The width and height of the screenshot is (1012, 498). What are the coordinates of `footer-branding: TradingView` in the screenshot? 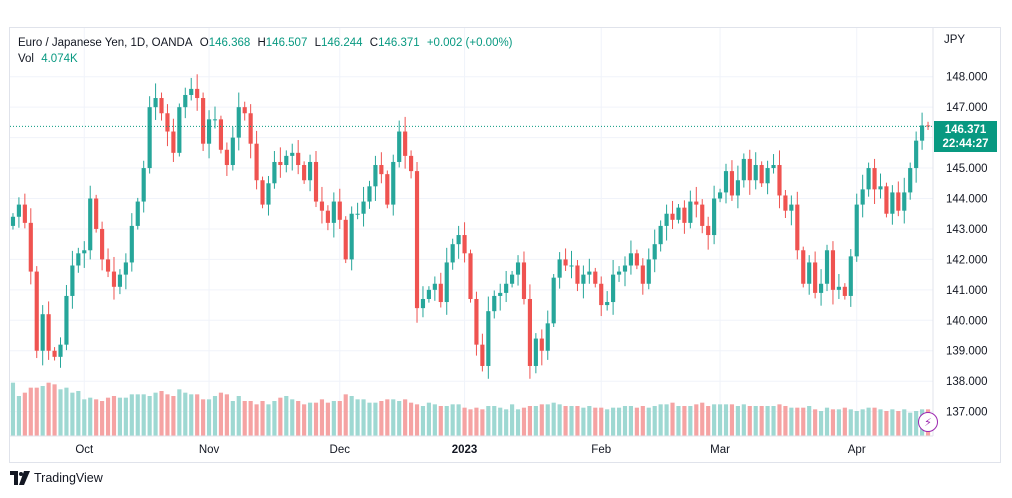 It's located at (56, 478).